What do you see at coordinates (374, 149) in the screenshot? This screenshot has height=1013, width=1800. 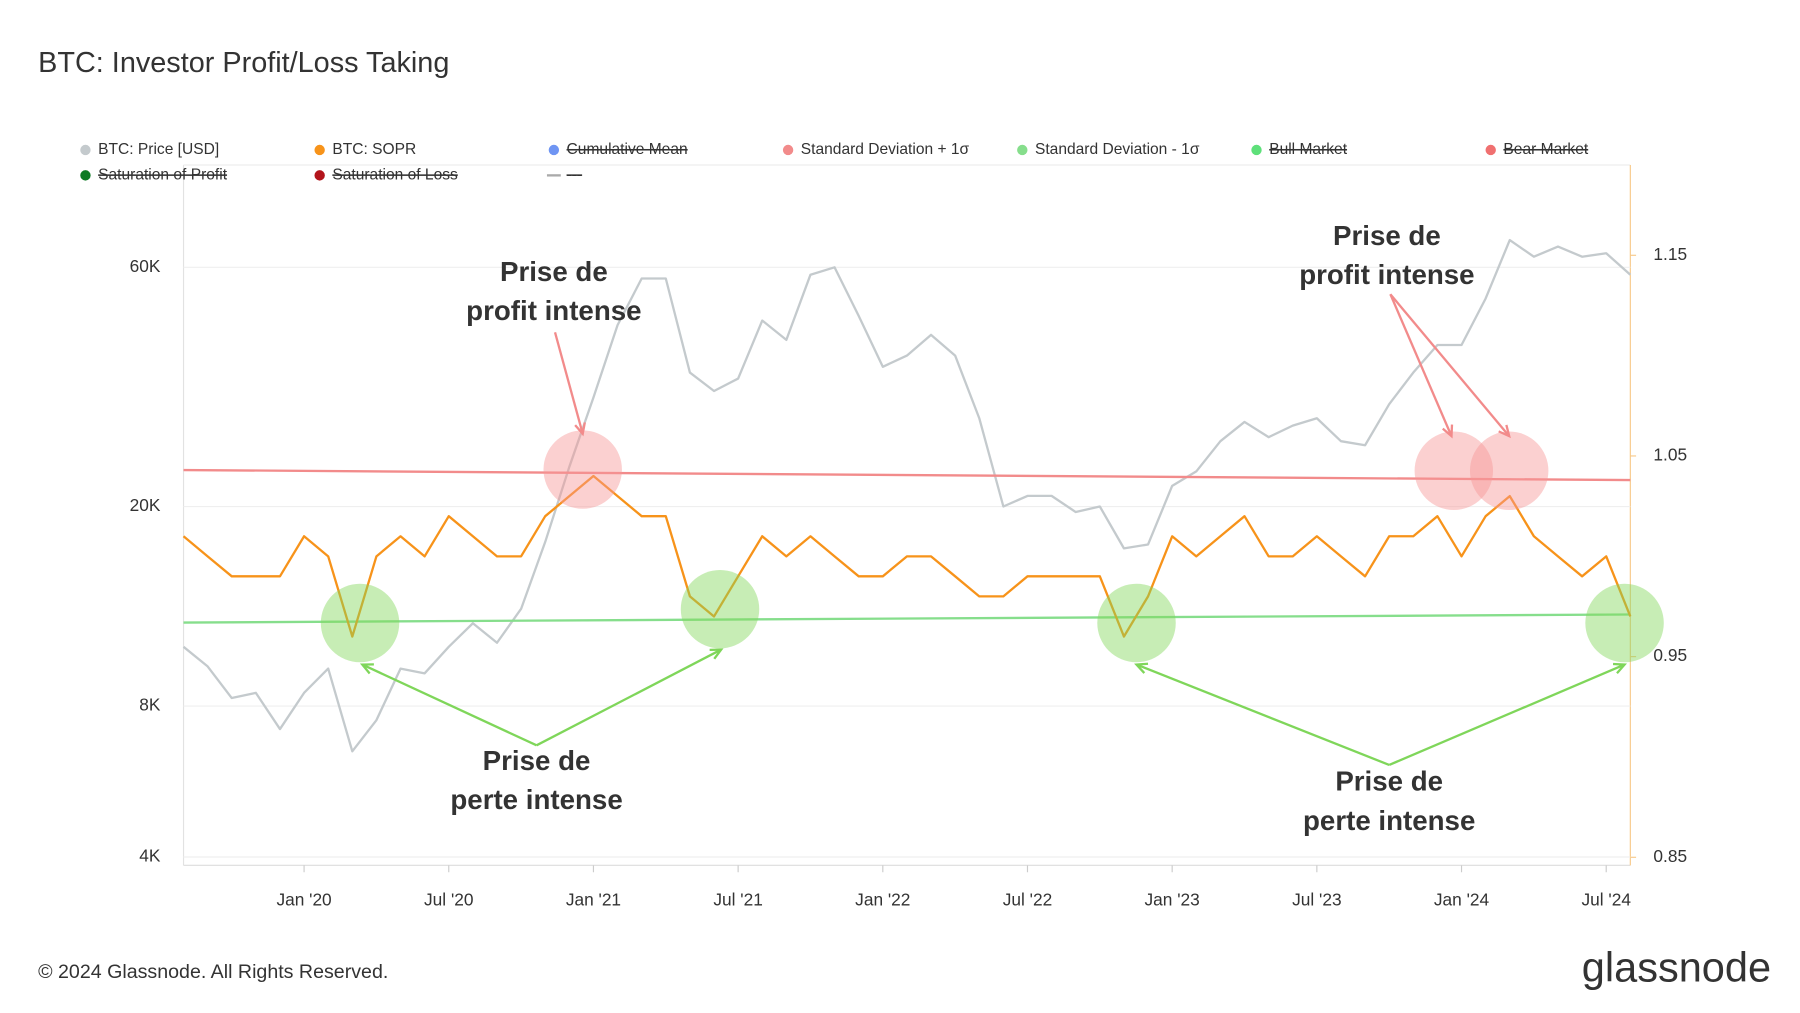 I see `legend-label: BTC: SOPR` at bounding box center [374, 149].